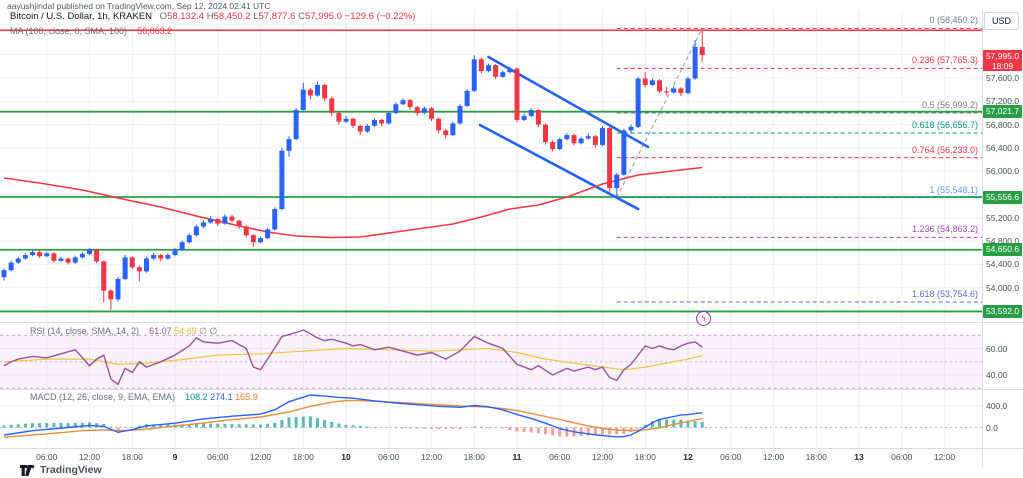 Image resolution: width=1023 pixels, height=478 pixels. Describe the element at coordinates (1002, 112) in the screenshot. I see `level-price-badge: 57,021.7` at that location.